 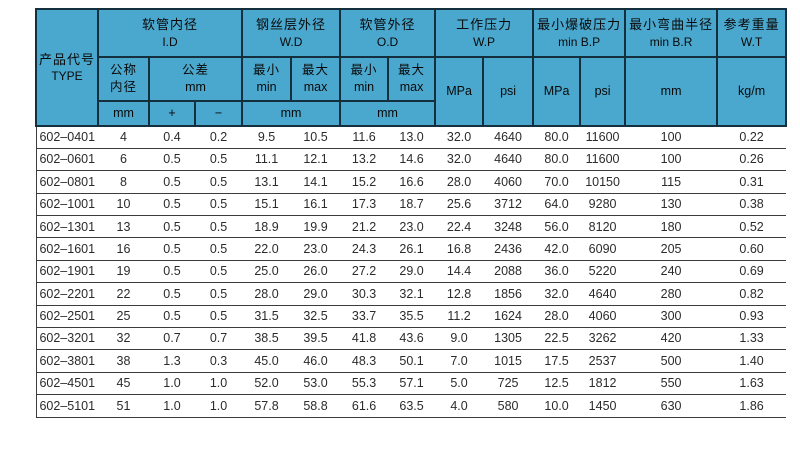 I want to click on col-od-unit: mm, so click(x=388, y=113).